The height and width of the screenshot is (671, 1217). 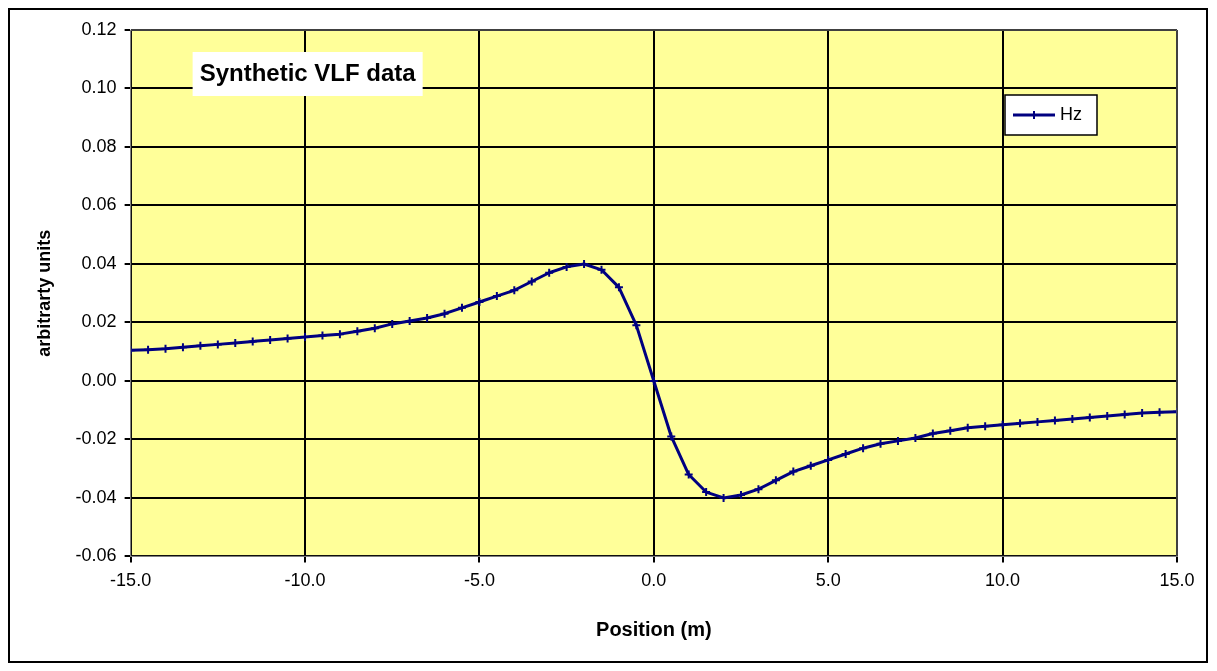 I want to click on x-tick-label: 10.0, so click(x=1003, y=580).